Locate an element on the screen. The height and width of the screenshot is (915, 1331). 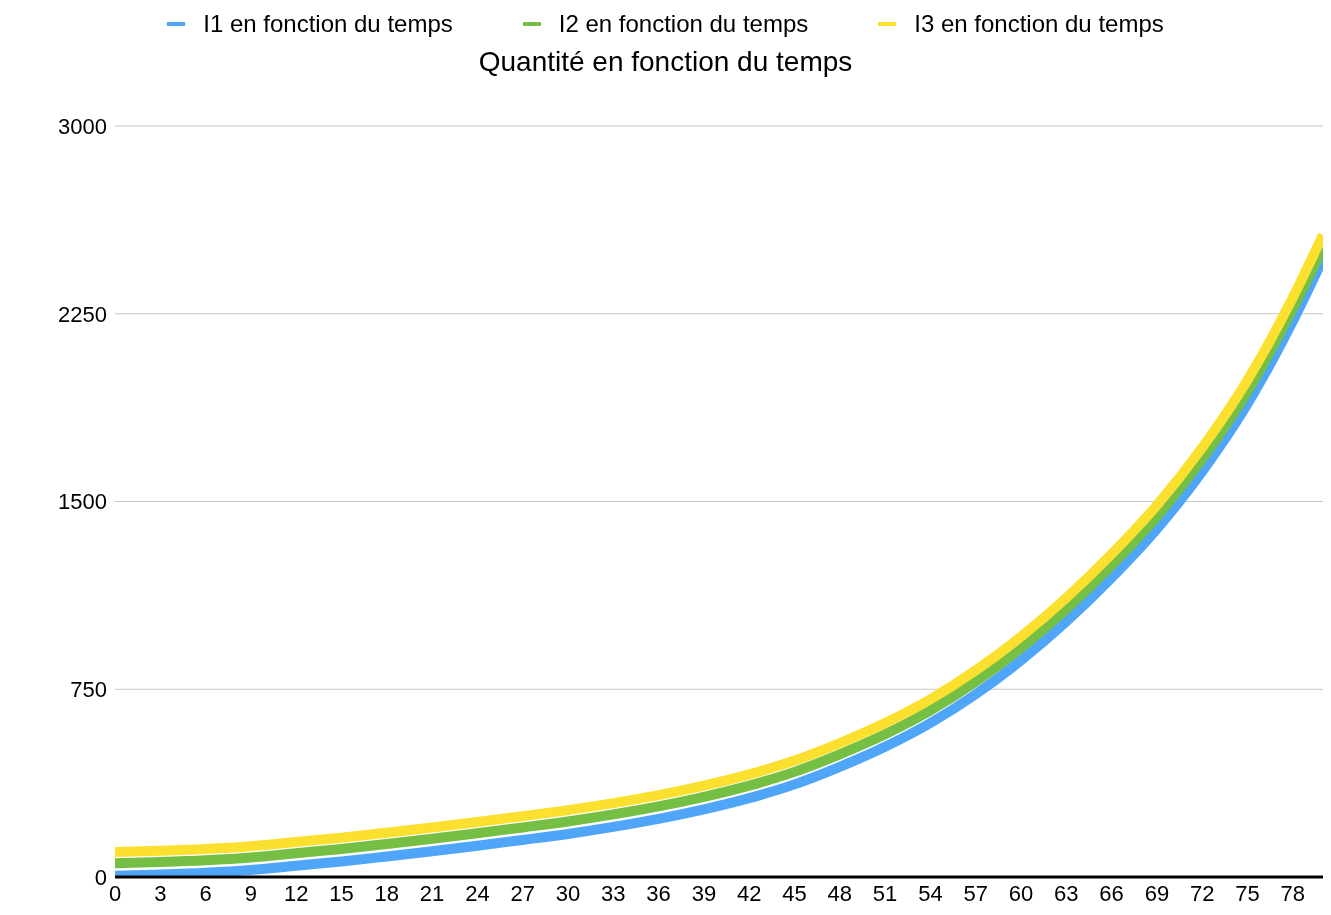
x-tick-label: 60 is located at coordinates (1021, 893).